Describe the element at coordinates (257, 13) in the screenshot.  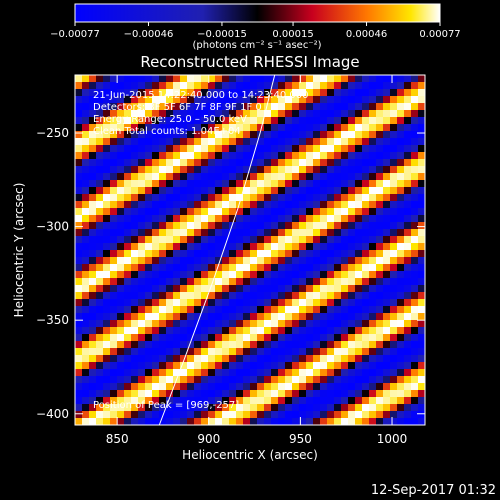
I see `colorbar` at that location.